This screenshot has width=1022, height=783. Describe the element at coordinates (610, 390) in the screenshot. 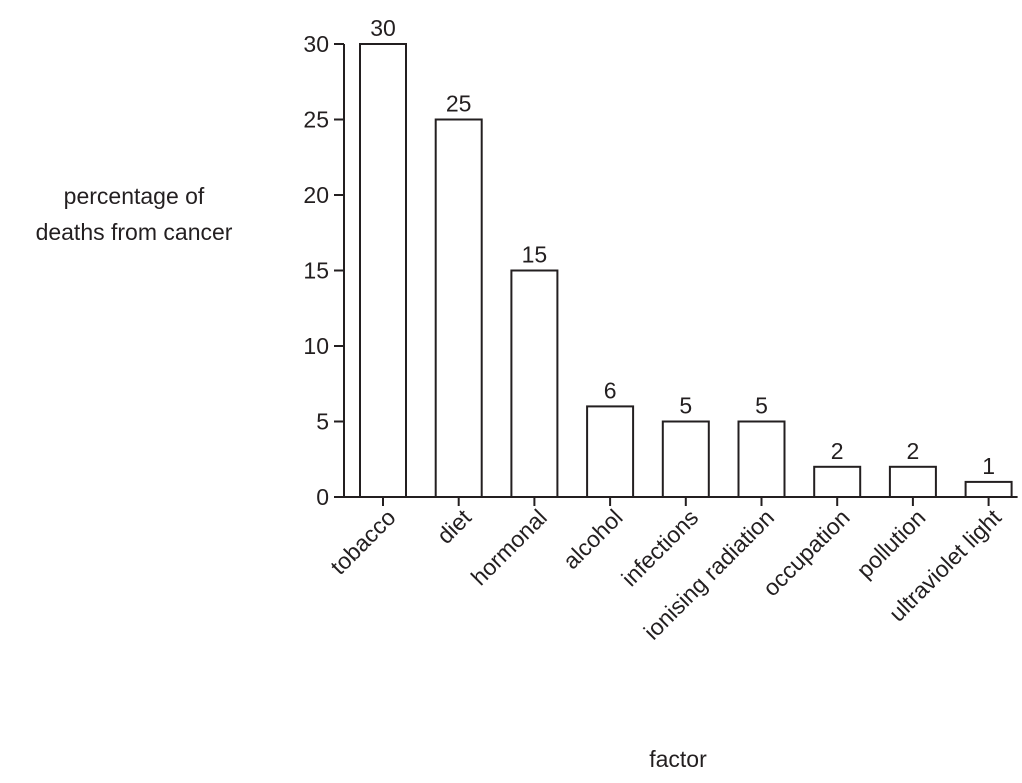

I see `data-label: 6` at that location.